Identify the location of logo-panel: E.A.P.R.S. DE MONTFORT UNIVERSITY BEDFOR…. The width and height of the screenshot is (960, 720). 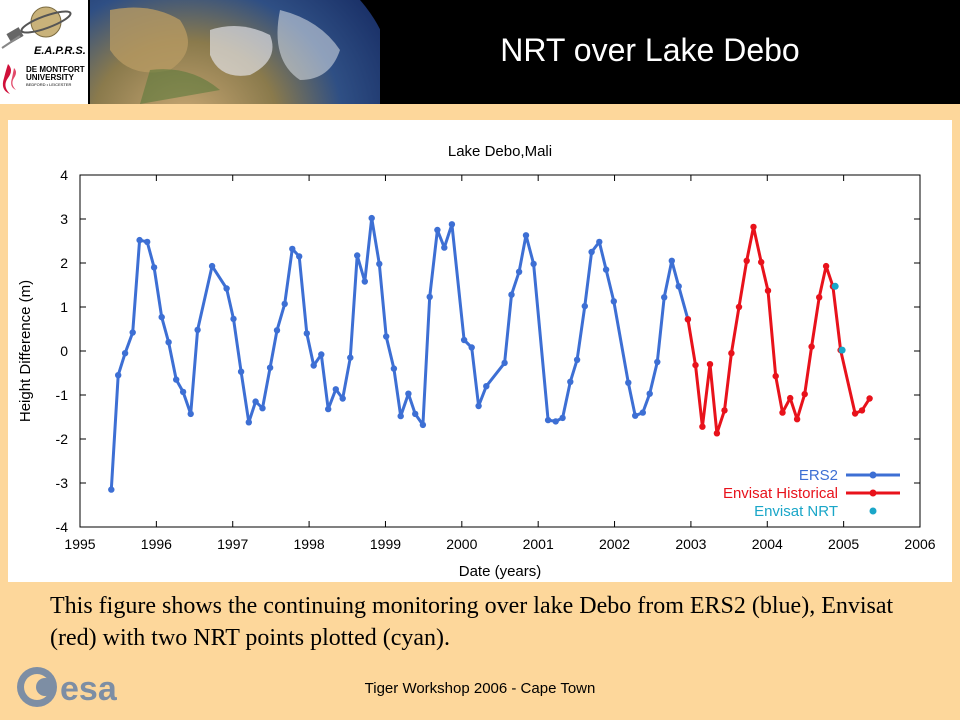
(44, 52).